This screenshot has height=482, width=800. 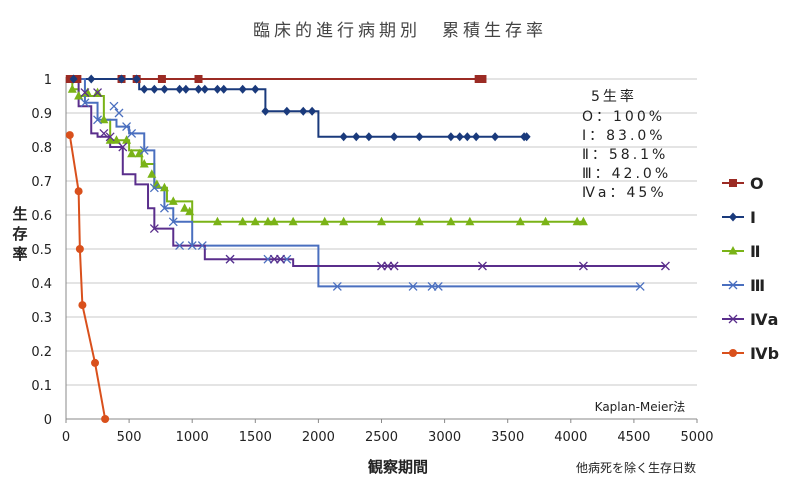 What do you see at coordinates (624, 193) in the screenshot?
I see `five-year-rate-iva: Ⅳa：45%` at bounding box center [624, 193].